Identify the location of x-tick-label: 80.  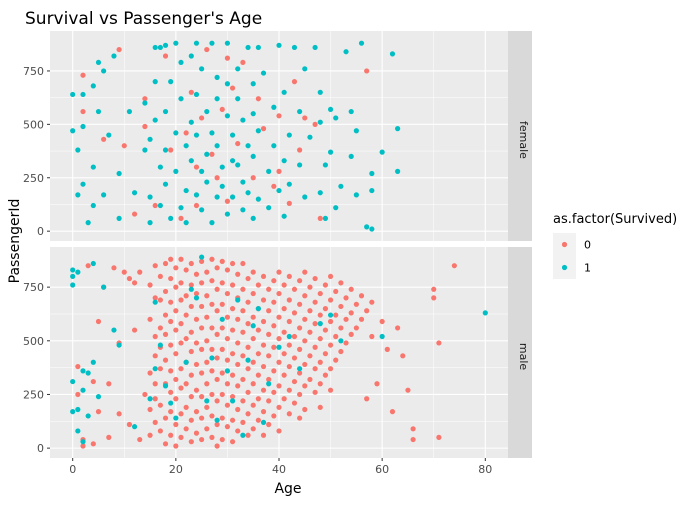
(485, 469).